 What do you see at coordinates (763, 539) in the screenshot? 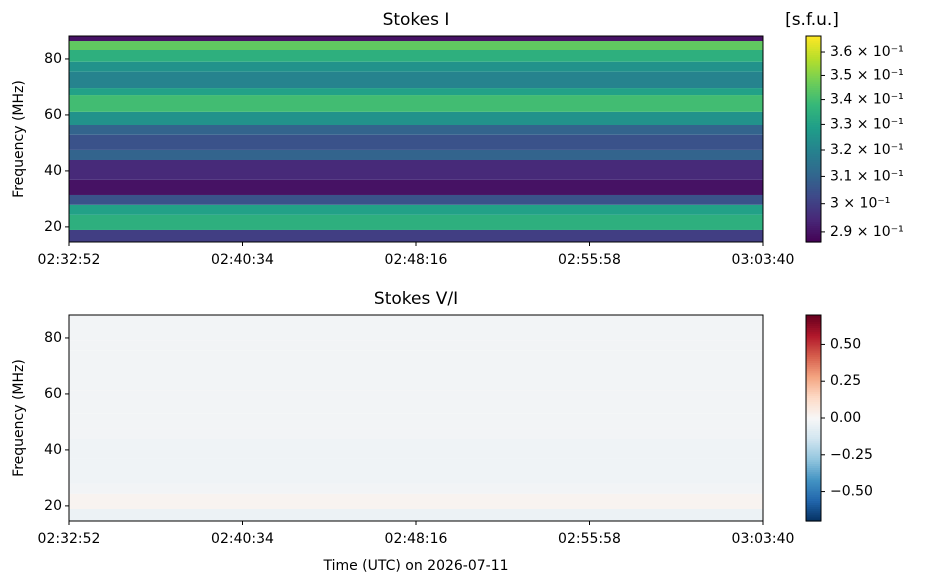
I see `x-tick-label: 03:03:40` at bounding box center [763, 539].